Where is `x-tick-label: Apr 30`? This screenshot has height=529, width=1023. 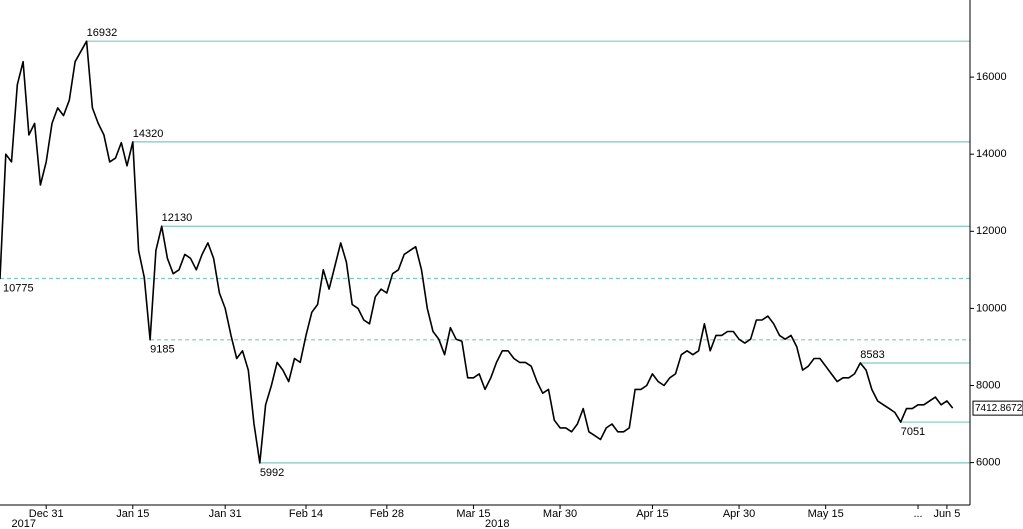
x-tick-label: Apr 30 is located at coordinates (739, 514).